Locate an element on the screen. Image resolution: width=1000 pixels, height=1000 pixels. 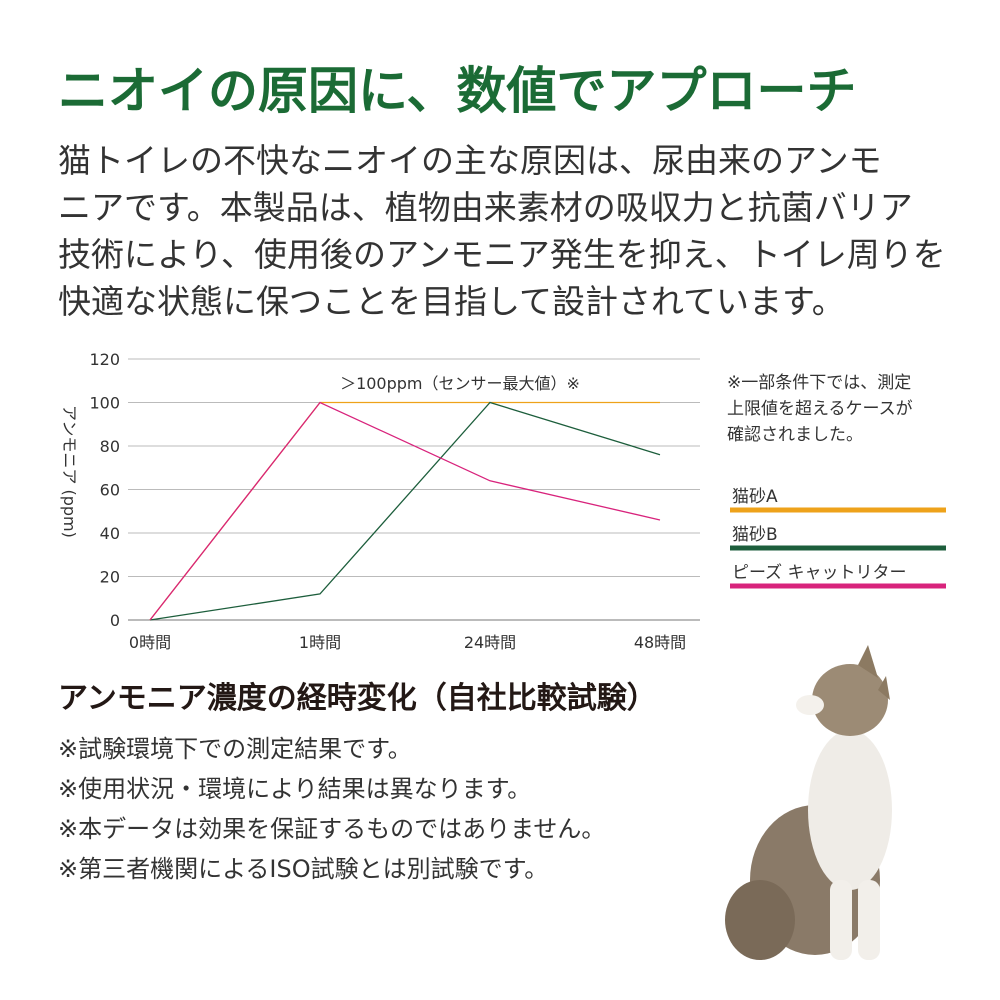
x-tick-label: 24時間 is located at coordinates (490, 642).